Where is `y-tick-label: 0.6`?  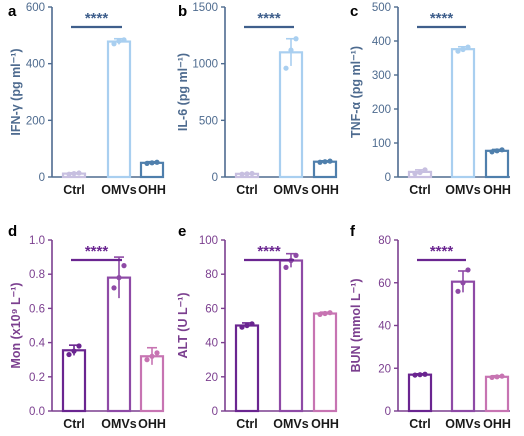
y-tick-label: 0.6 is located at coordinates (37, 309).